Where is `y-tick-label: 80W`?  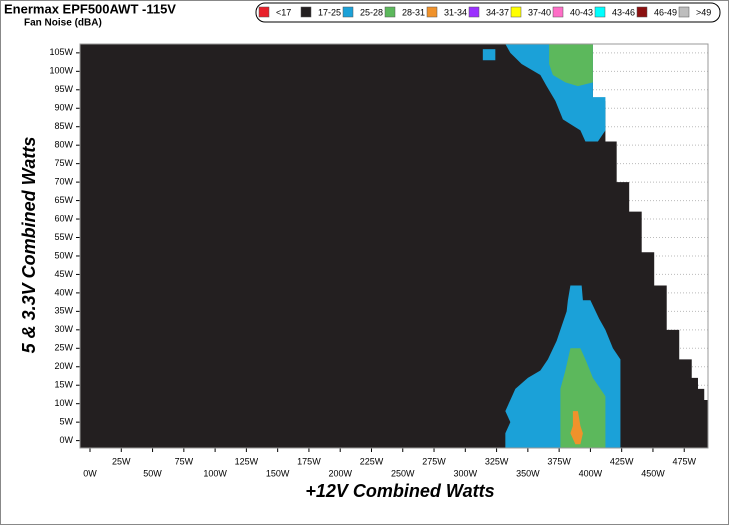
y-tick-label: 80W is located at coordinates (63, 145).